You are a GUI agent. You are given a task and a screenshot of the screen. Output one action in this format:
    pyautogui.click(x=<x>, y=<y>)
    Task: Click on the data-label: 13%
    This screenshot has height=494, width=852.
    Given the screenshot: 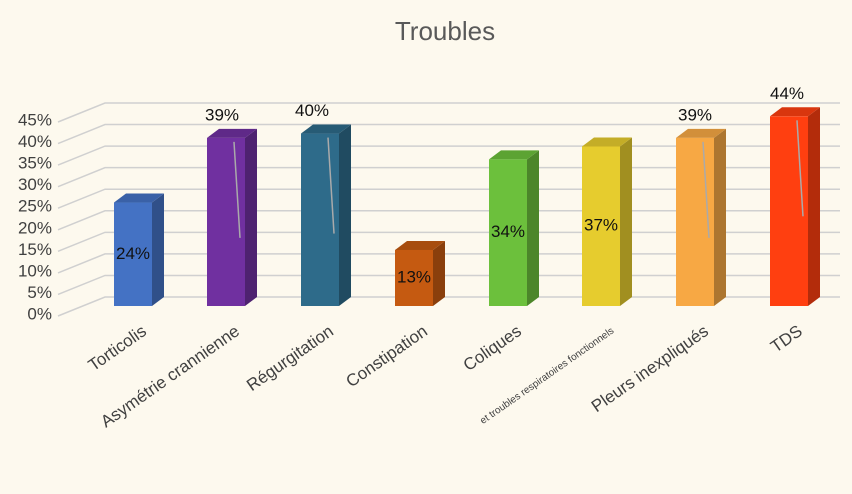 What is the action you would take?
    pyautogui.click(x=414, y=276)
    